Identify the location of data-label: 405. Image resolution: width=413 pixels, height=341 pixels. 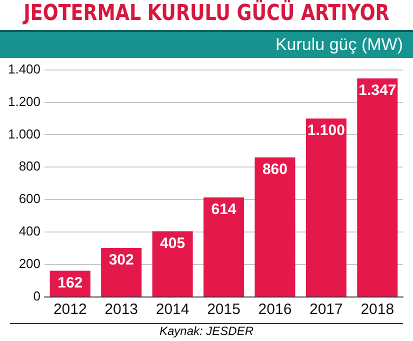
(173, 243).